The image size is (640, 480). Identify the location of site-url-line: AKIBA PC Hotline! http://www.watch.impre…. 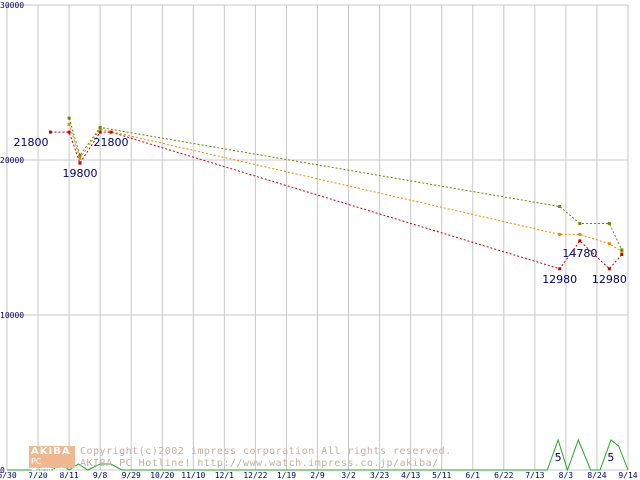
(259, 463).